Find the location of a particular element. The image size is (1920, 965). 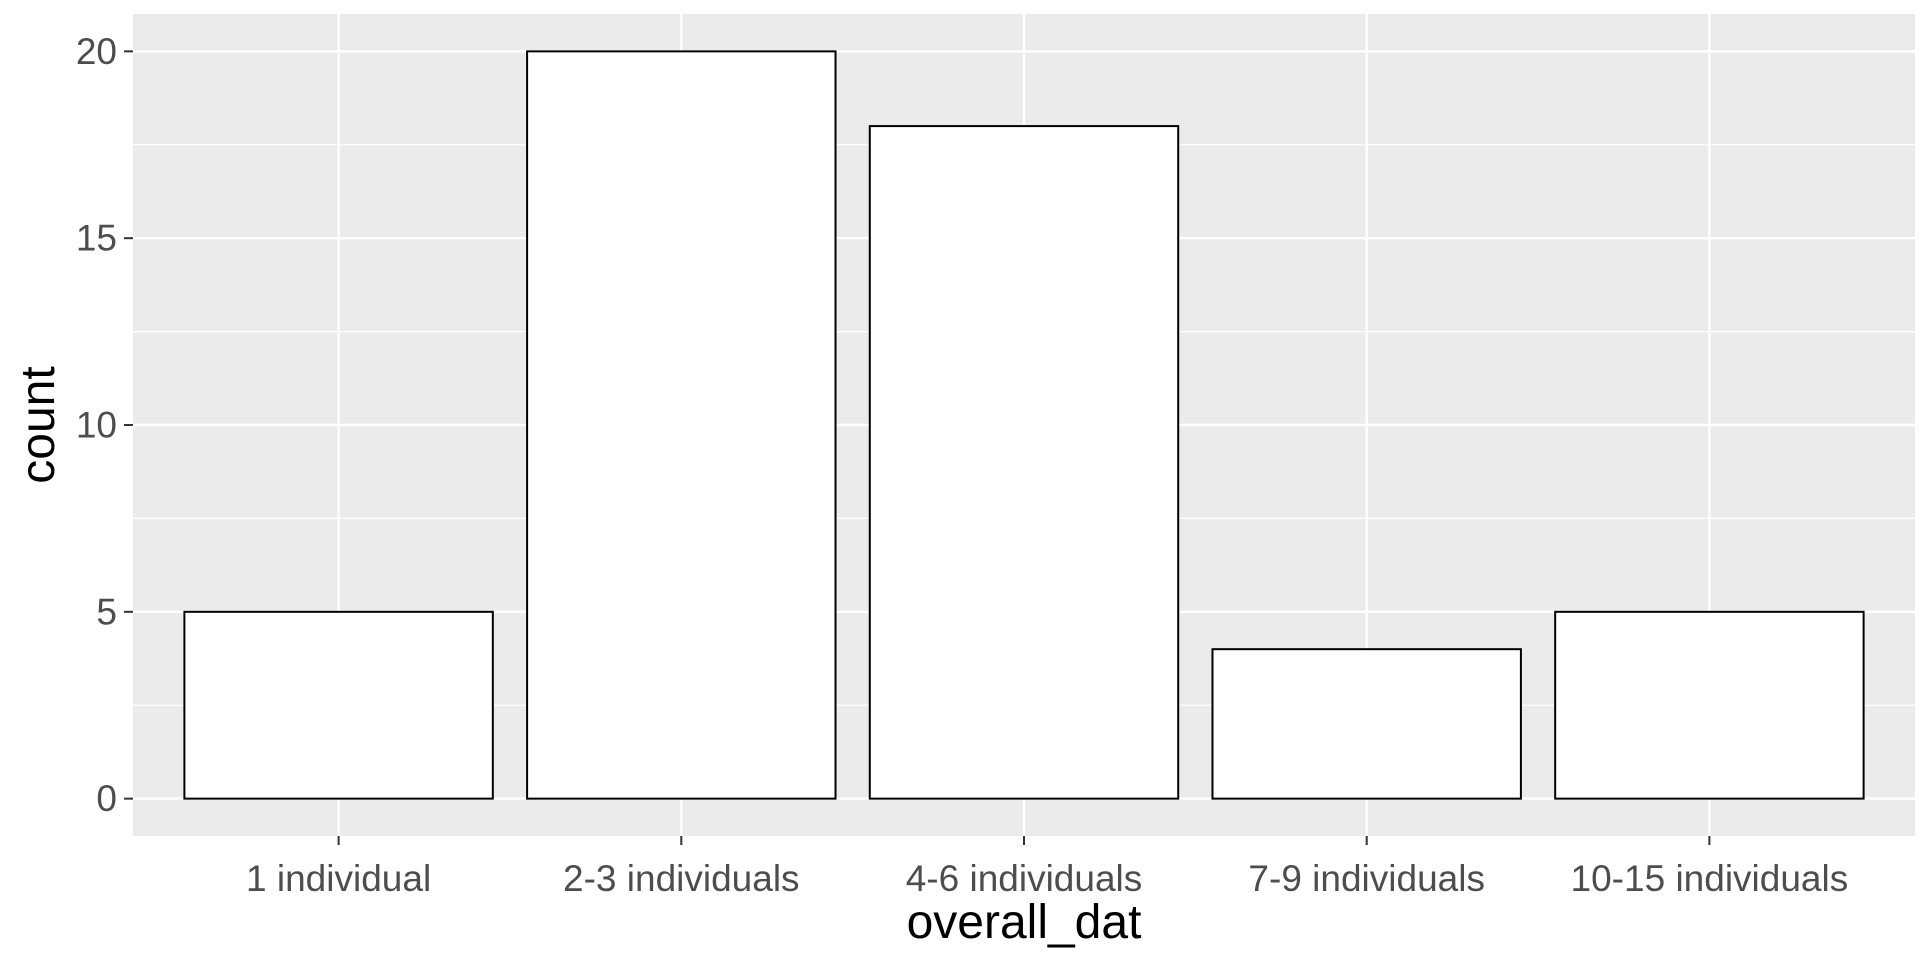

x-tick-label: 1 individual is located at coordinates (338, 878).